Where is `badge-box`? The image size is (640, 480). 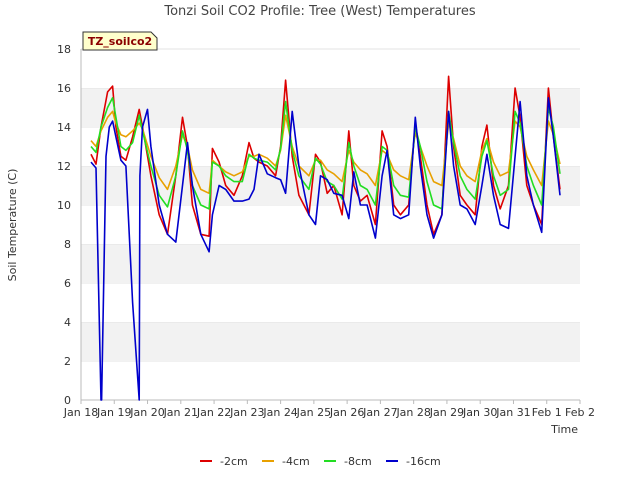
badge-box is located at coordinates (120, 41).